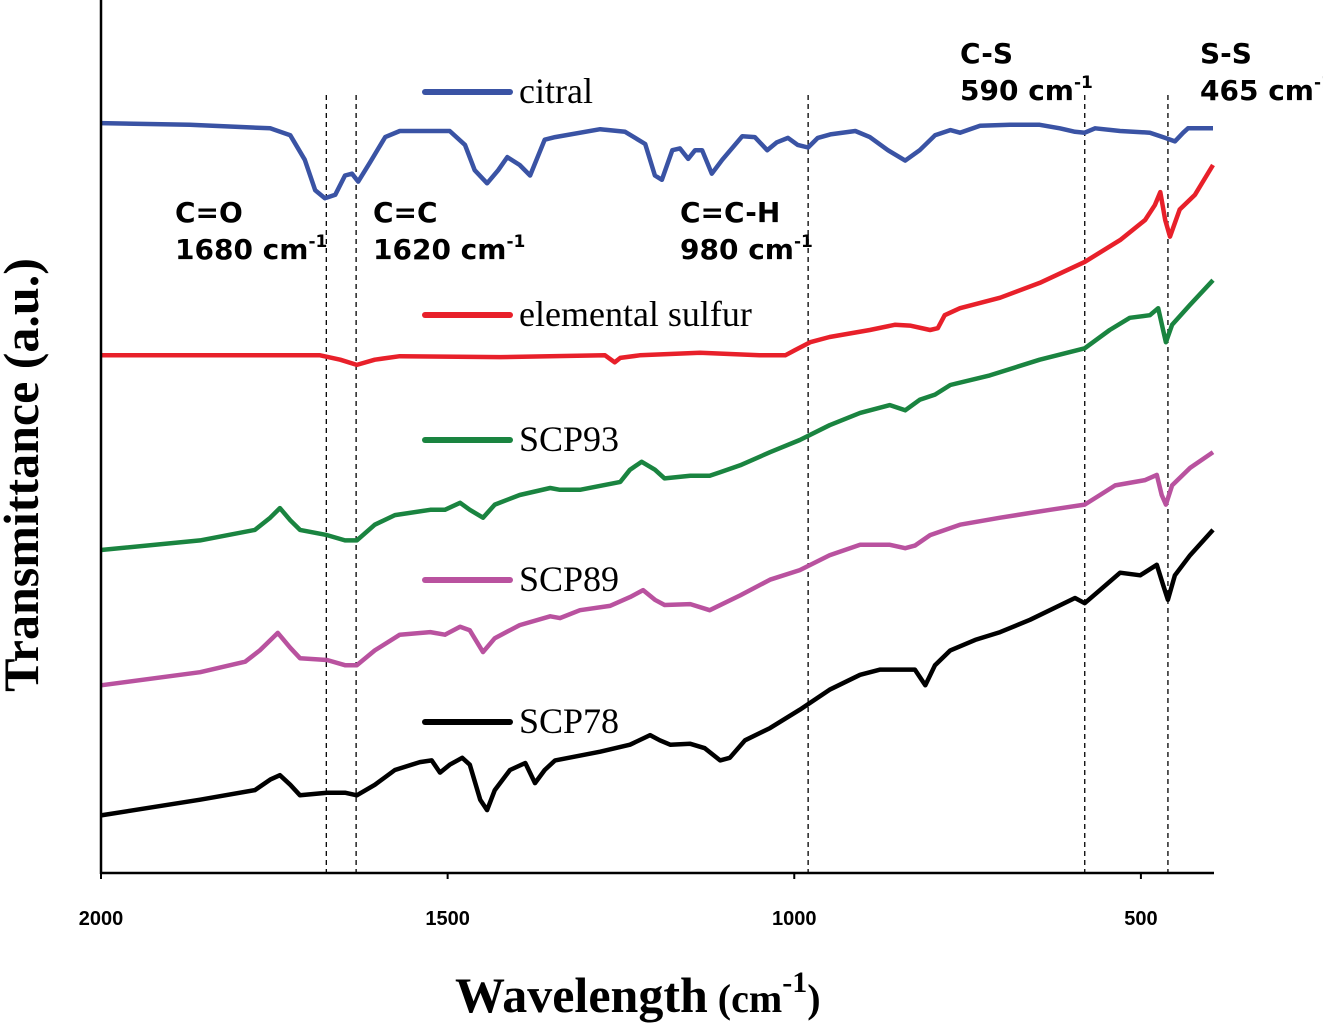 Image resolution: width=1323 pixels, height=1024 pixels. I want to click on legend-label: SCP78, so click(569, 721).